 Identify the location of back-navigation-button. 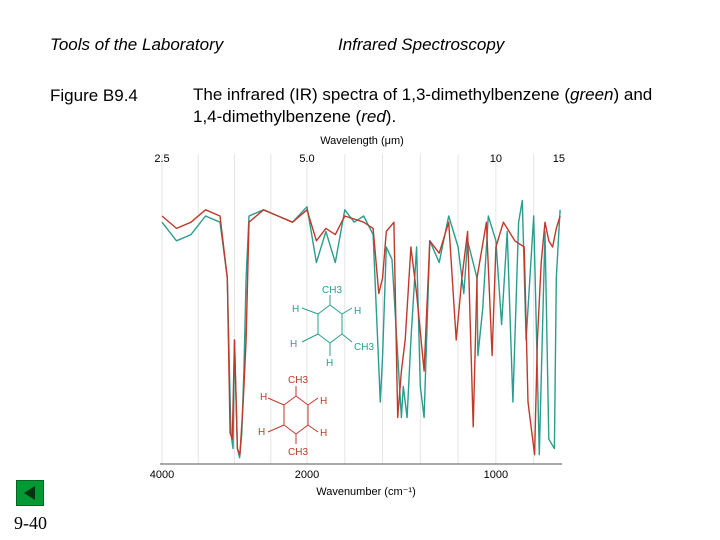
(30, 493).